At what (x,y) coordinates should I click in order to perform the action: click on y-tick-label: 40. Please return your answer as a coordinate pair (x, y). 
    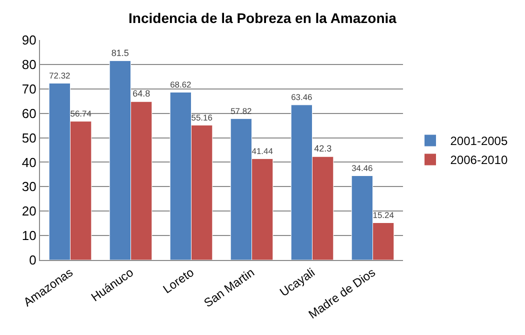
    Looking at the image, I should click on (29, 162).